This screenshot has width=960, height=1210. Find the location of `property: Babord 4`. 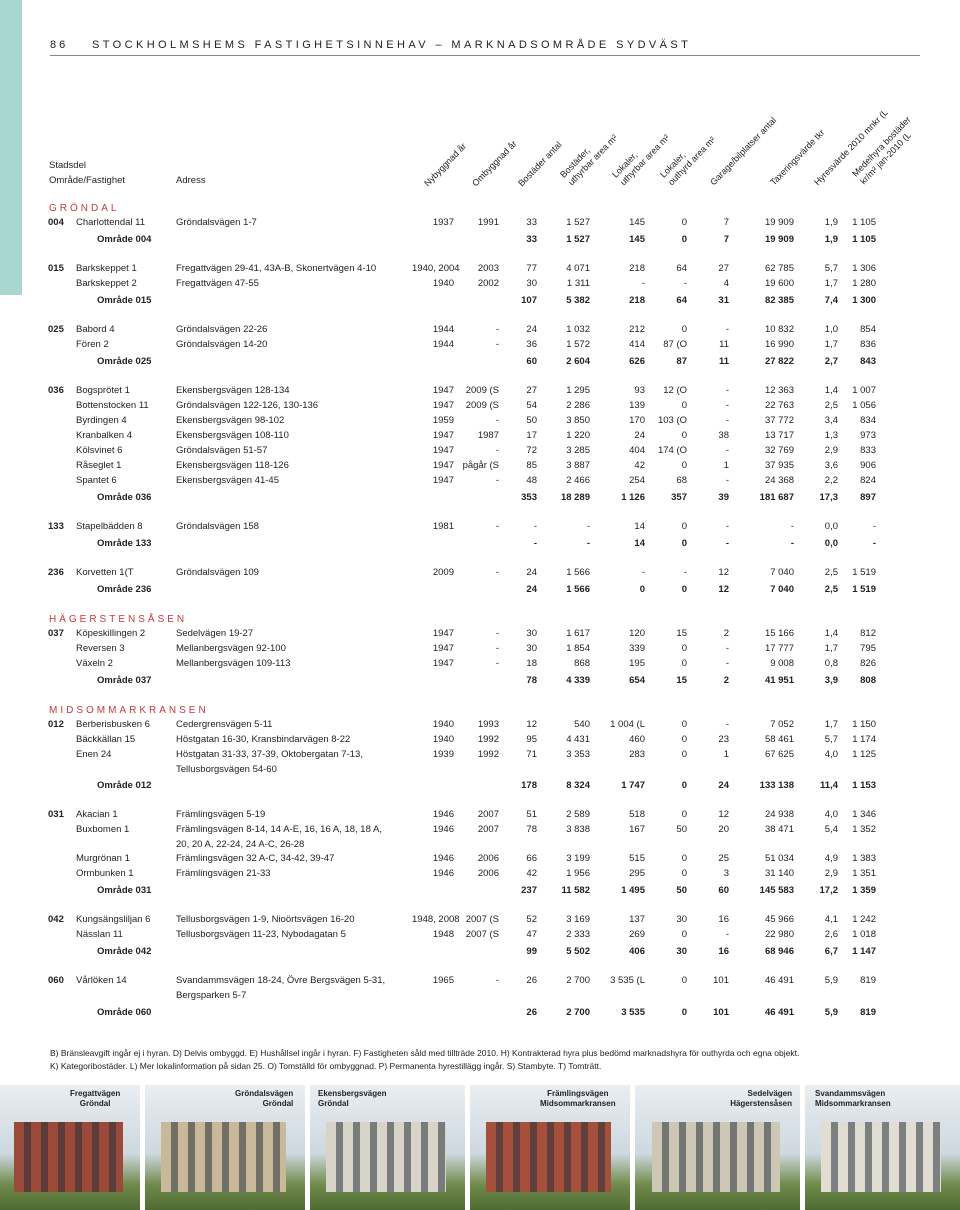

property: Babord 4 is located at coordinates (95, 329).